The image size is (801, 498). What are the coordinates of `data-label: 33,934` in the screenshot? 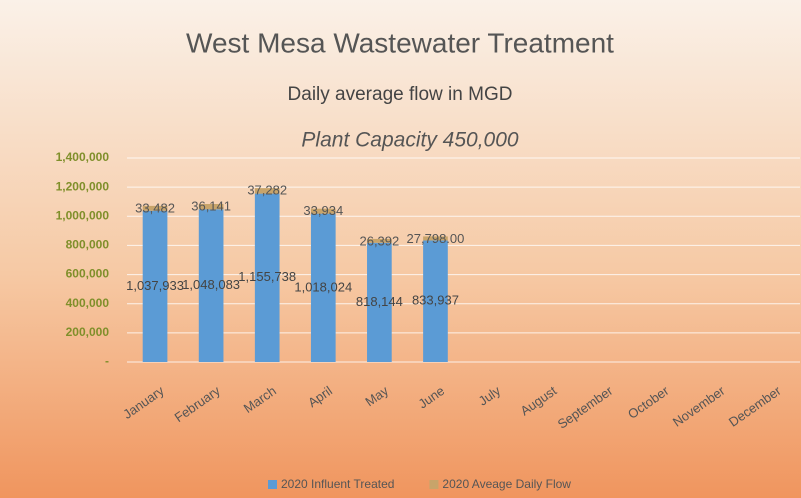 It's located at (323, 210).